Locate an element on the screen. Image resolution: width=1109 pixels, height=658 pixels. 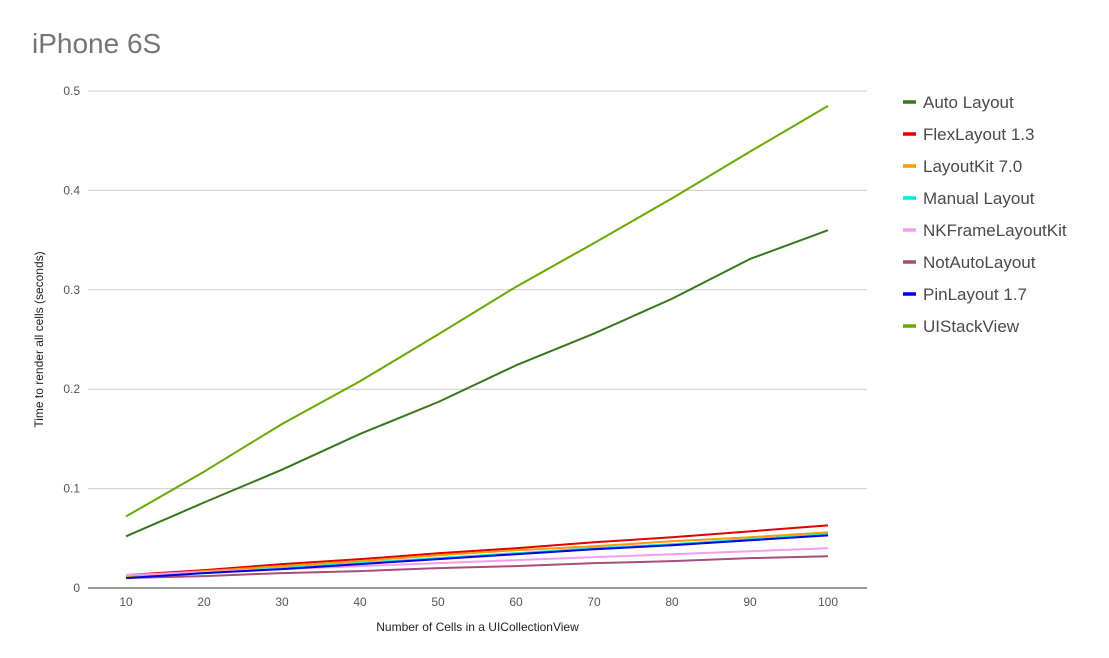
legend-item: PinLayout 1.7 is located at coordinates (965, 294).